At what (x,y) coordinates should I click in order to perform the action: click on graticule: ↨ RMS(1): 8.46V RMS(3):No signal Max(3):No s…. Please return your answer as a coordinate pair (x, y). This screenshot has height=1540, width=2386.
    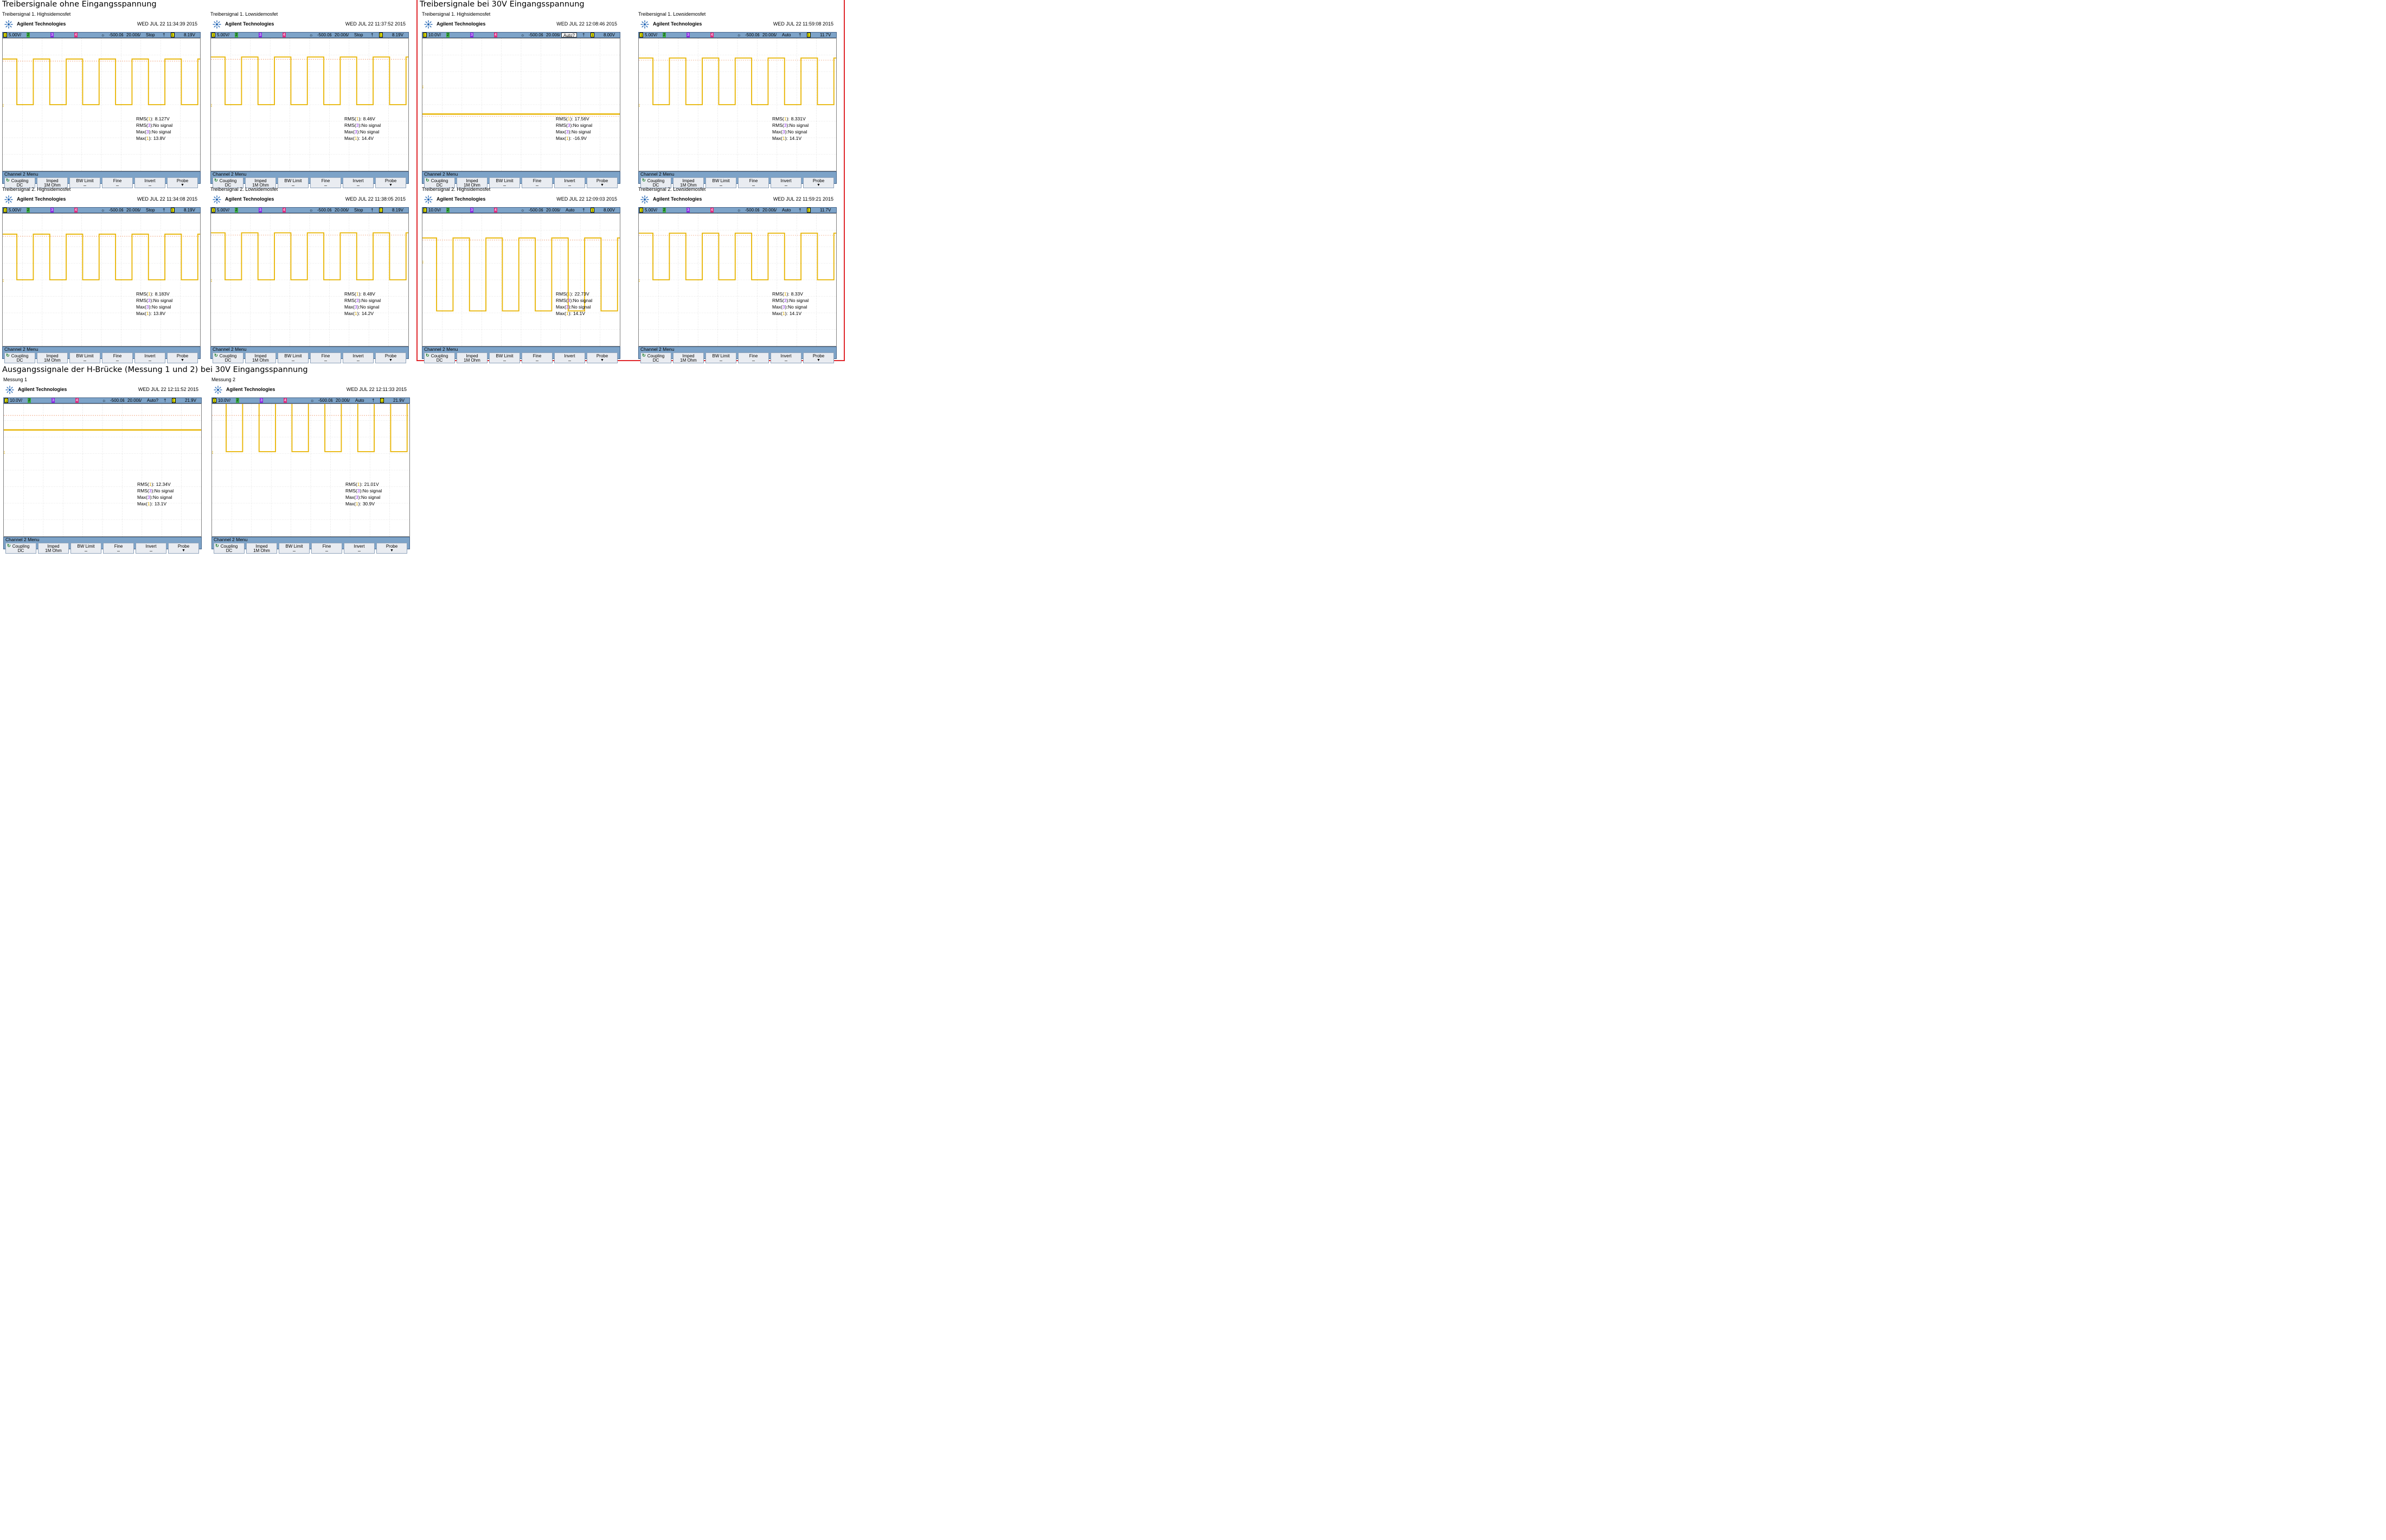
    Looking at the image, I should click on (309, 105).